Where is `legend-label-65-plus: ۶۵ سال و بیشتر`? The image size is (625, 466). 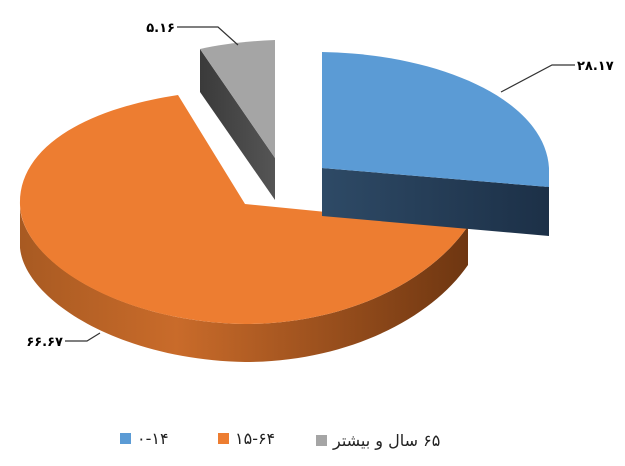 legend-label-65-plus: ۶۵ سال و بیشتر is located at coordinates (387, 440).